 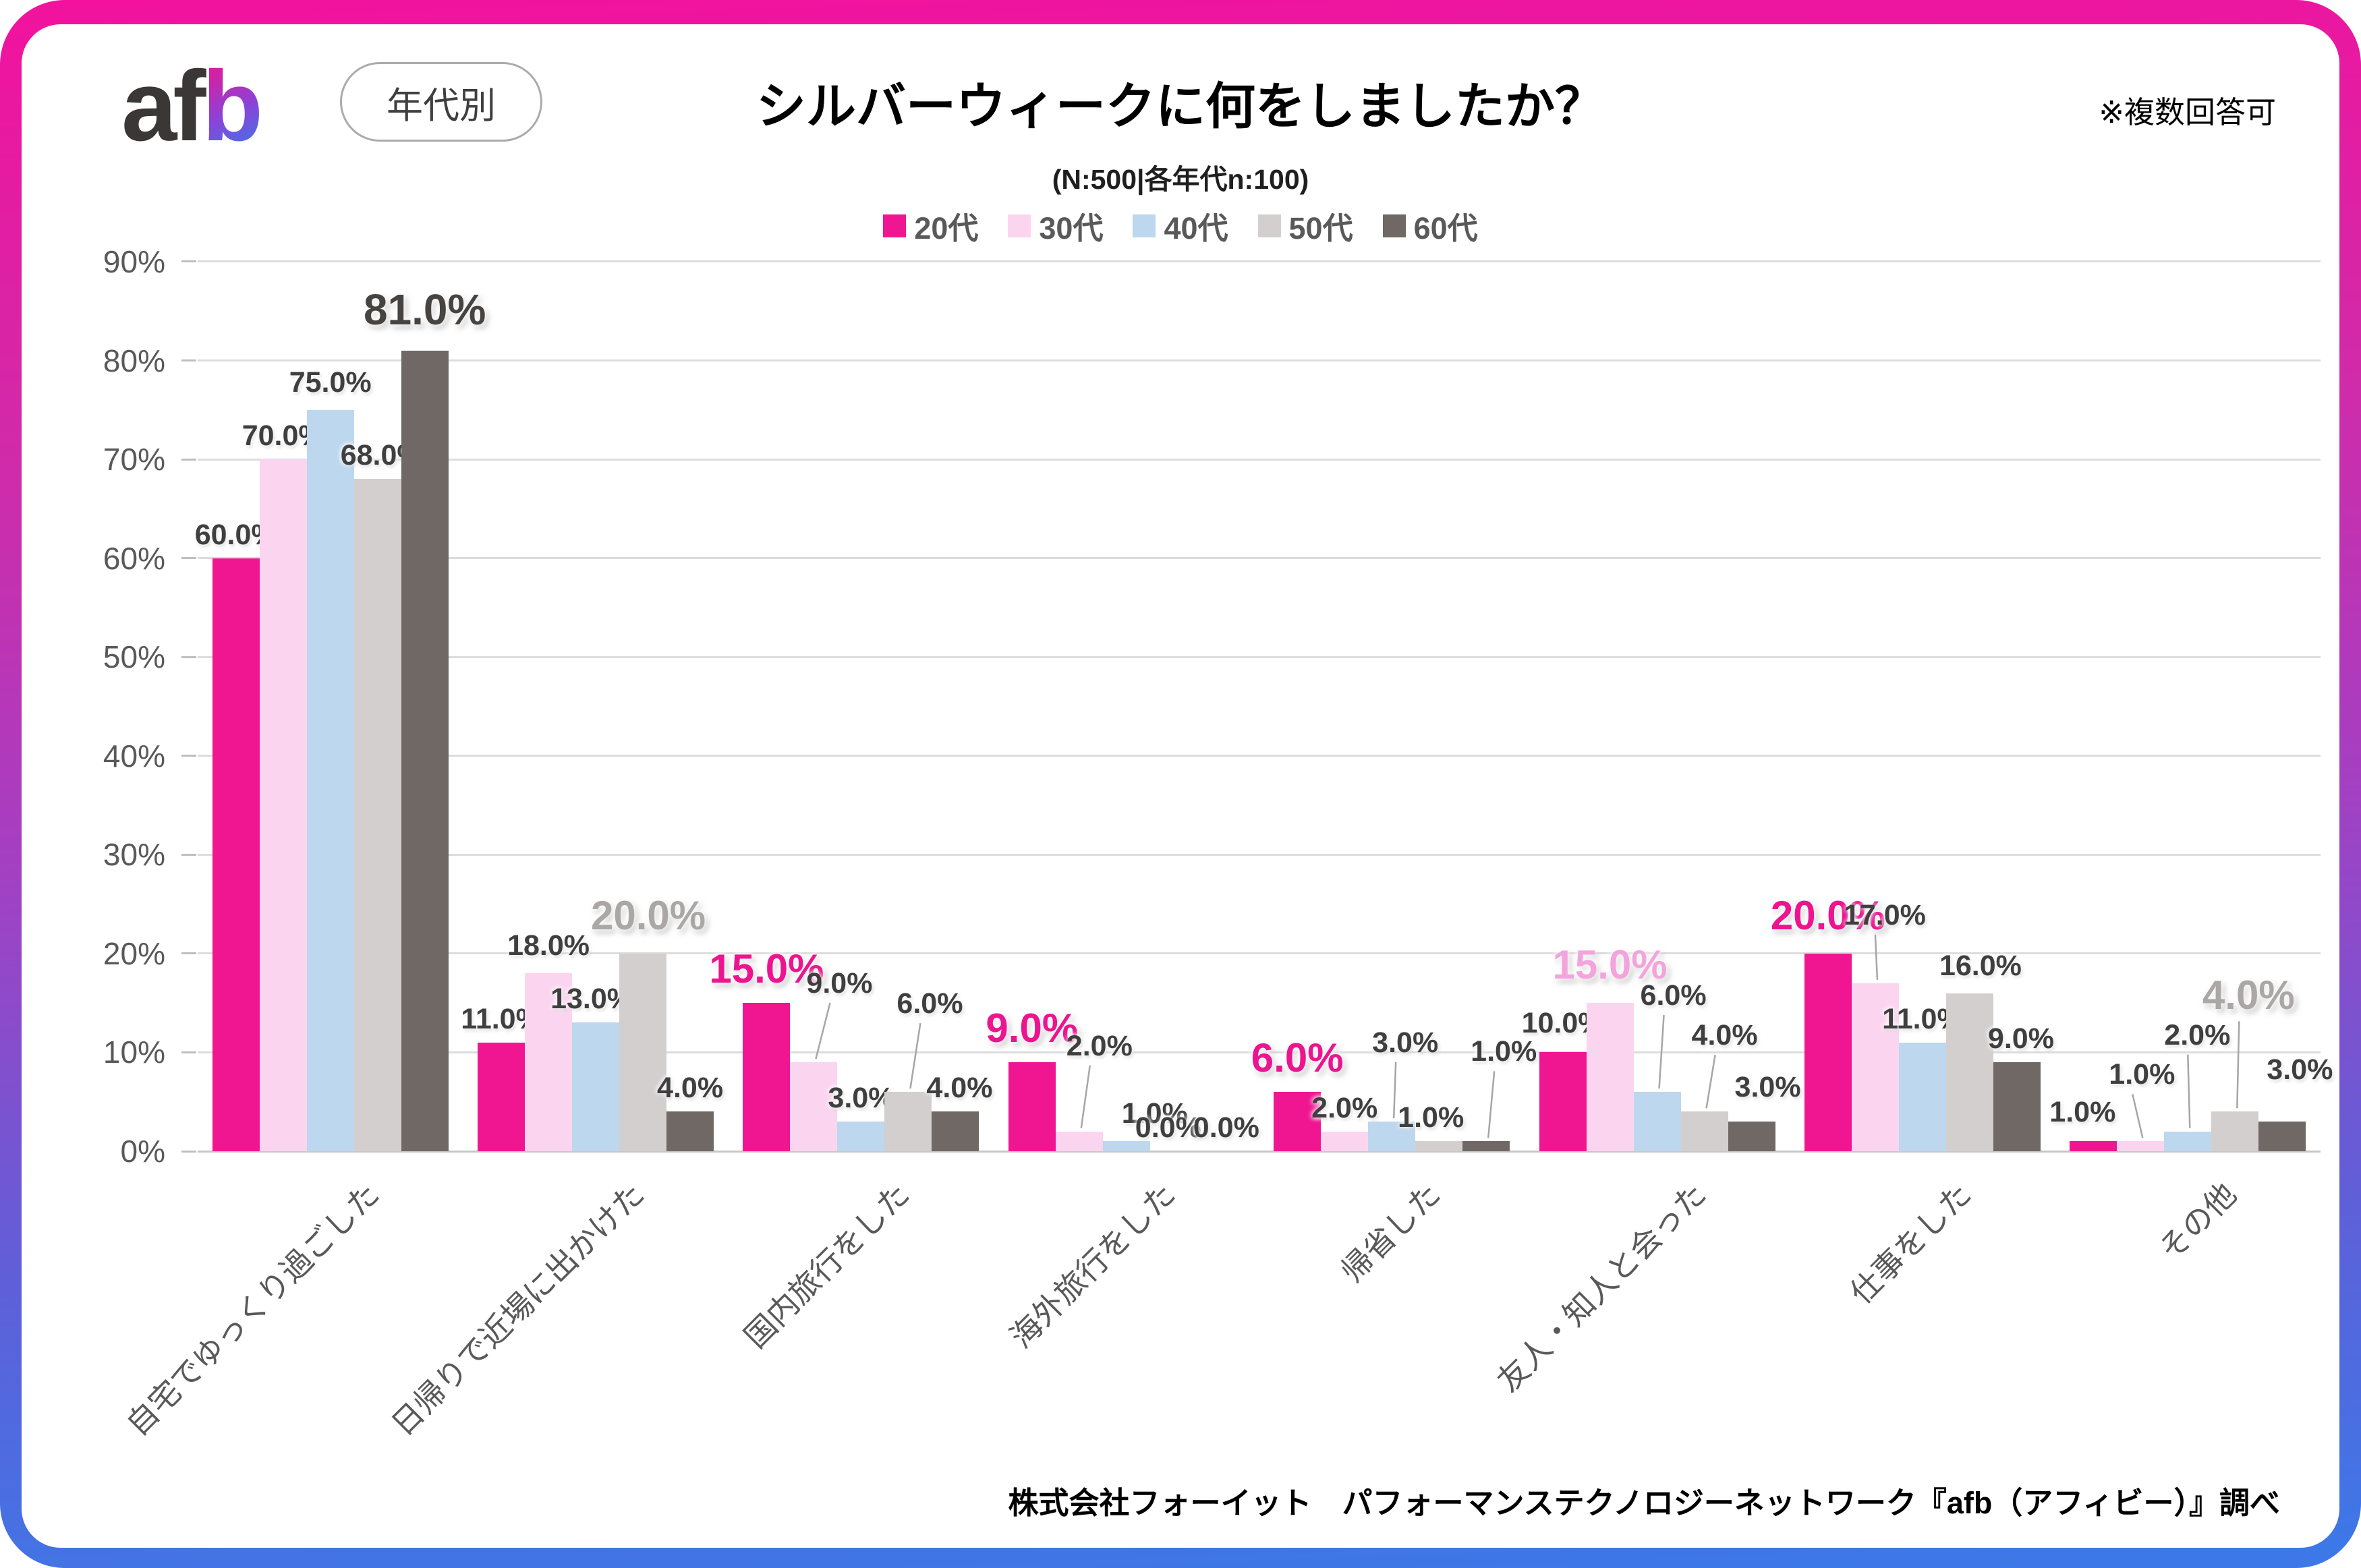 What do you see at coordinates (1445, 228) in the screenshot?
I see `legend-label: 60代` at bounding box center [1445, 228].